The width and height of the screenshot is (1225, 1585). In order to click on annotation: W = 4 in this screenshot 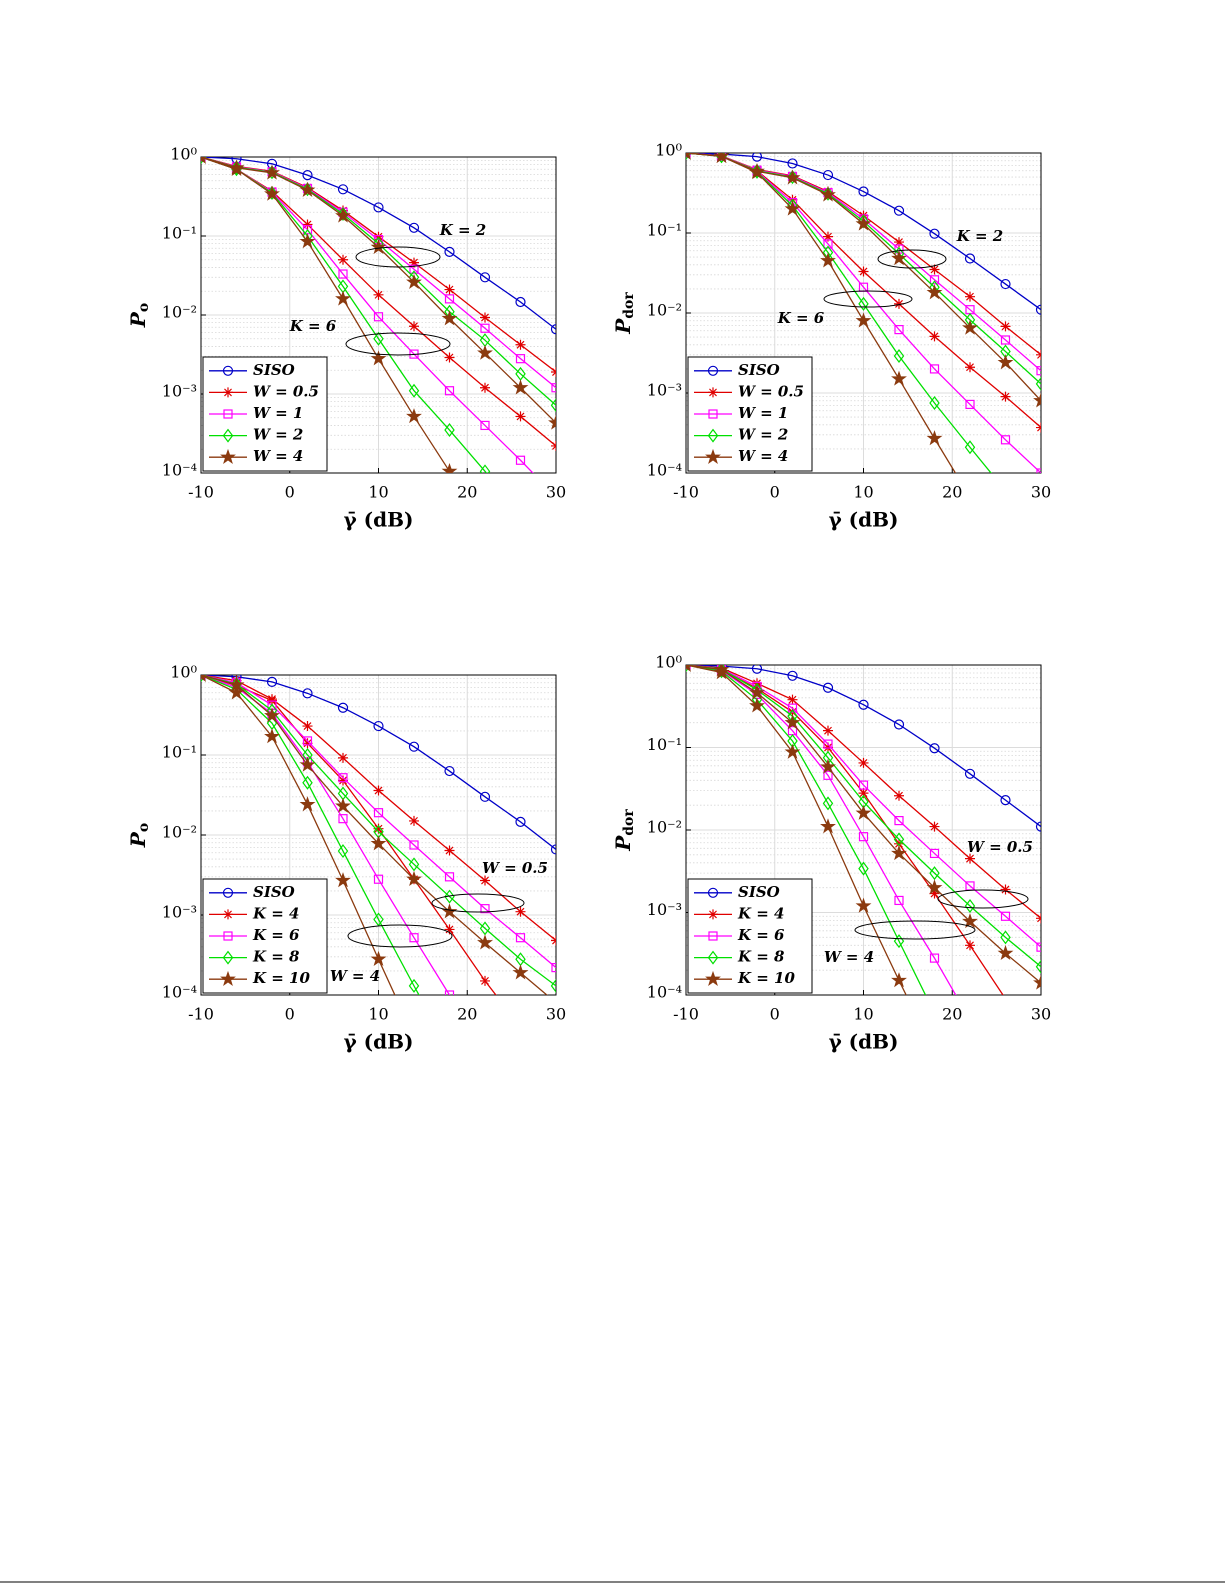, I will do `click(355, 976)`.